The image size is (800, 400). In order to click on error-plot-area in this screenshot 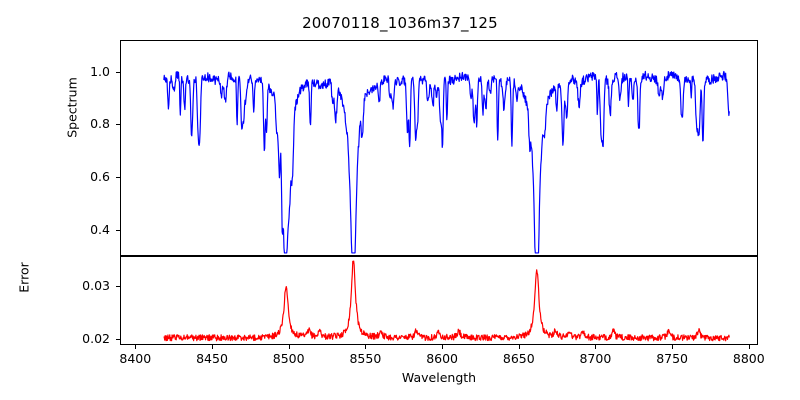, I will do `click(446, 301)`.